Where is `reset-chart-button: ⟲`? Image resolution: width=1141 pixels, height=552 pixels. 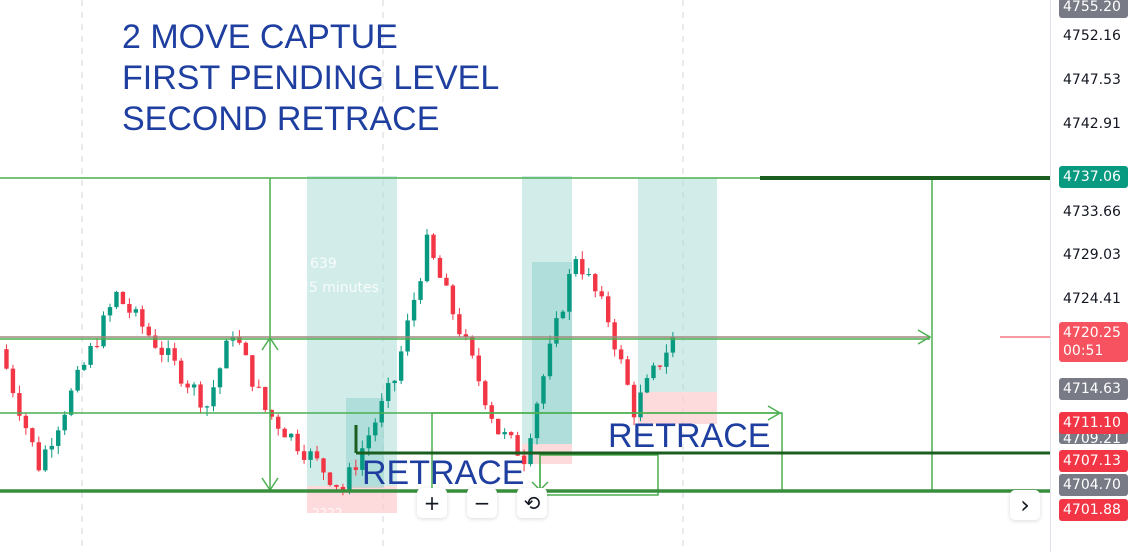
reset-chart-button: ⟲ is located at coordinates (532, 503).